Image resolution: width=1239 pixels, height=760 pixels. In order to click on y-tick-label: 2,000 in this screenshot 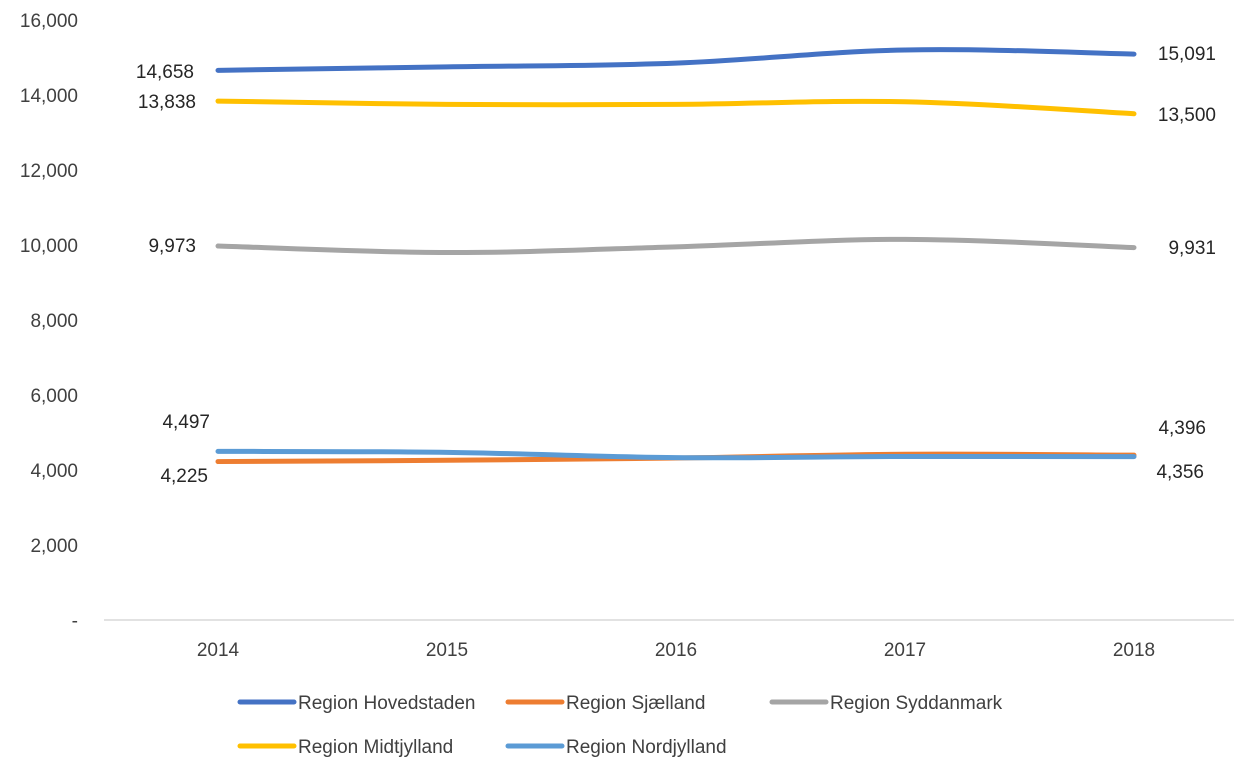, I will do `click(54, 546)`.